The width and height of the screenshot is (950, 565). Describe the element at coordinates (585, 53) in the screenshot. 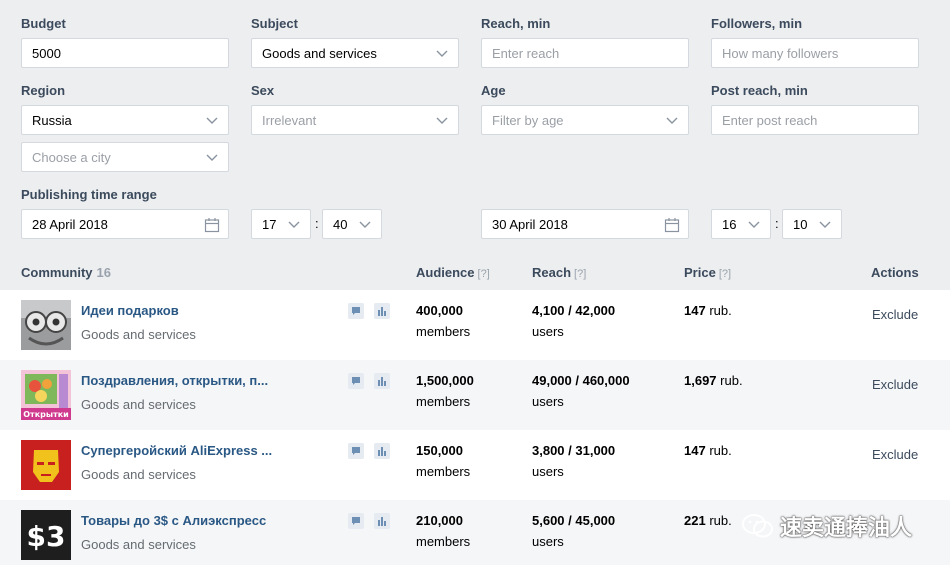

I see `reach-min-input: Enter reach` at that location.